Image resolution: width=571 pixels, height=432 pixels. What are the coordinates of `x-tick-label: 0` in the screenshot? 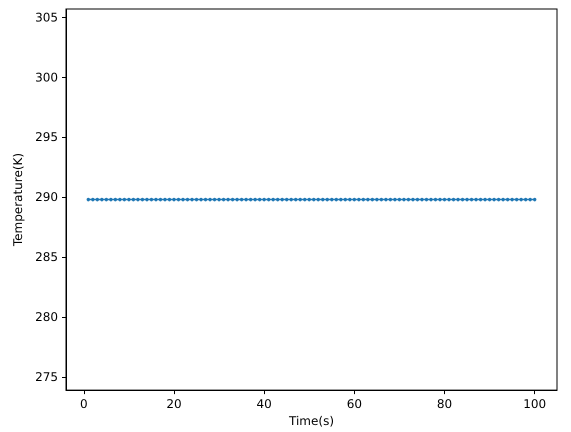 It's located at (84, 404).